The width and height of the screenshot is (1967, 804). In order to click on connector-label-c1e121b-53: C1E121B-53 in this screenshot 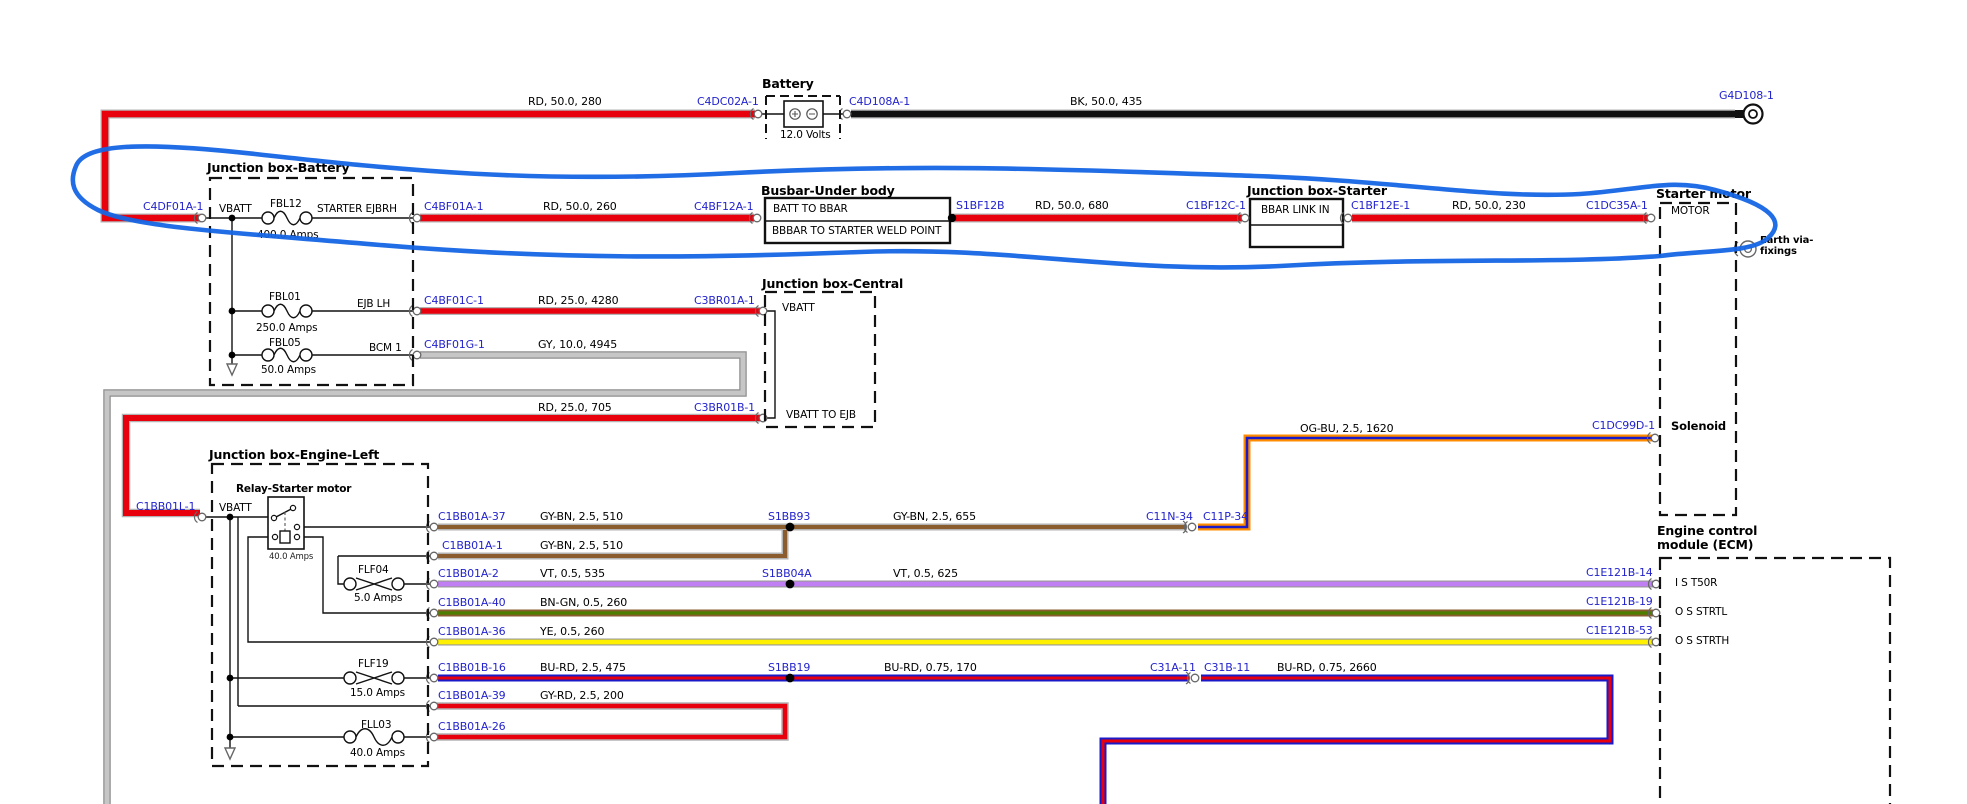, I will do `click(1619, 630)`.